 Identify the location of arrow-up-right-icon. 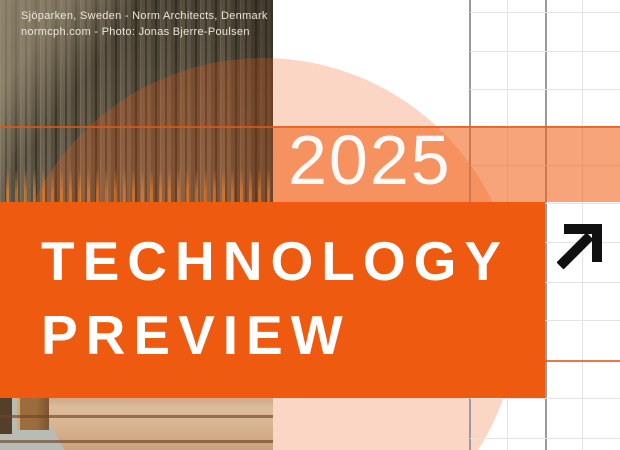
(579, 246).